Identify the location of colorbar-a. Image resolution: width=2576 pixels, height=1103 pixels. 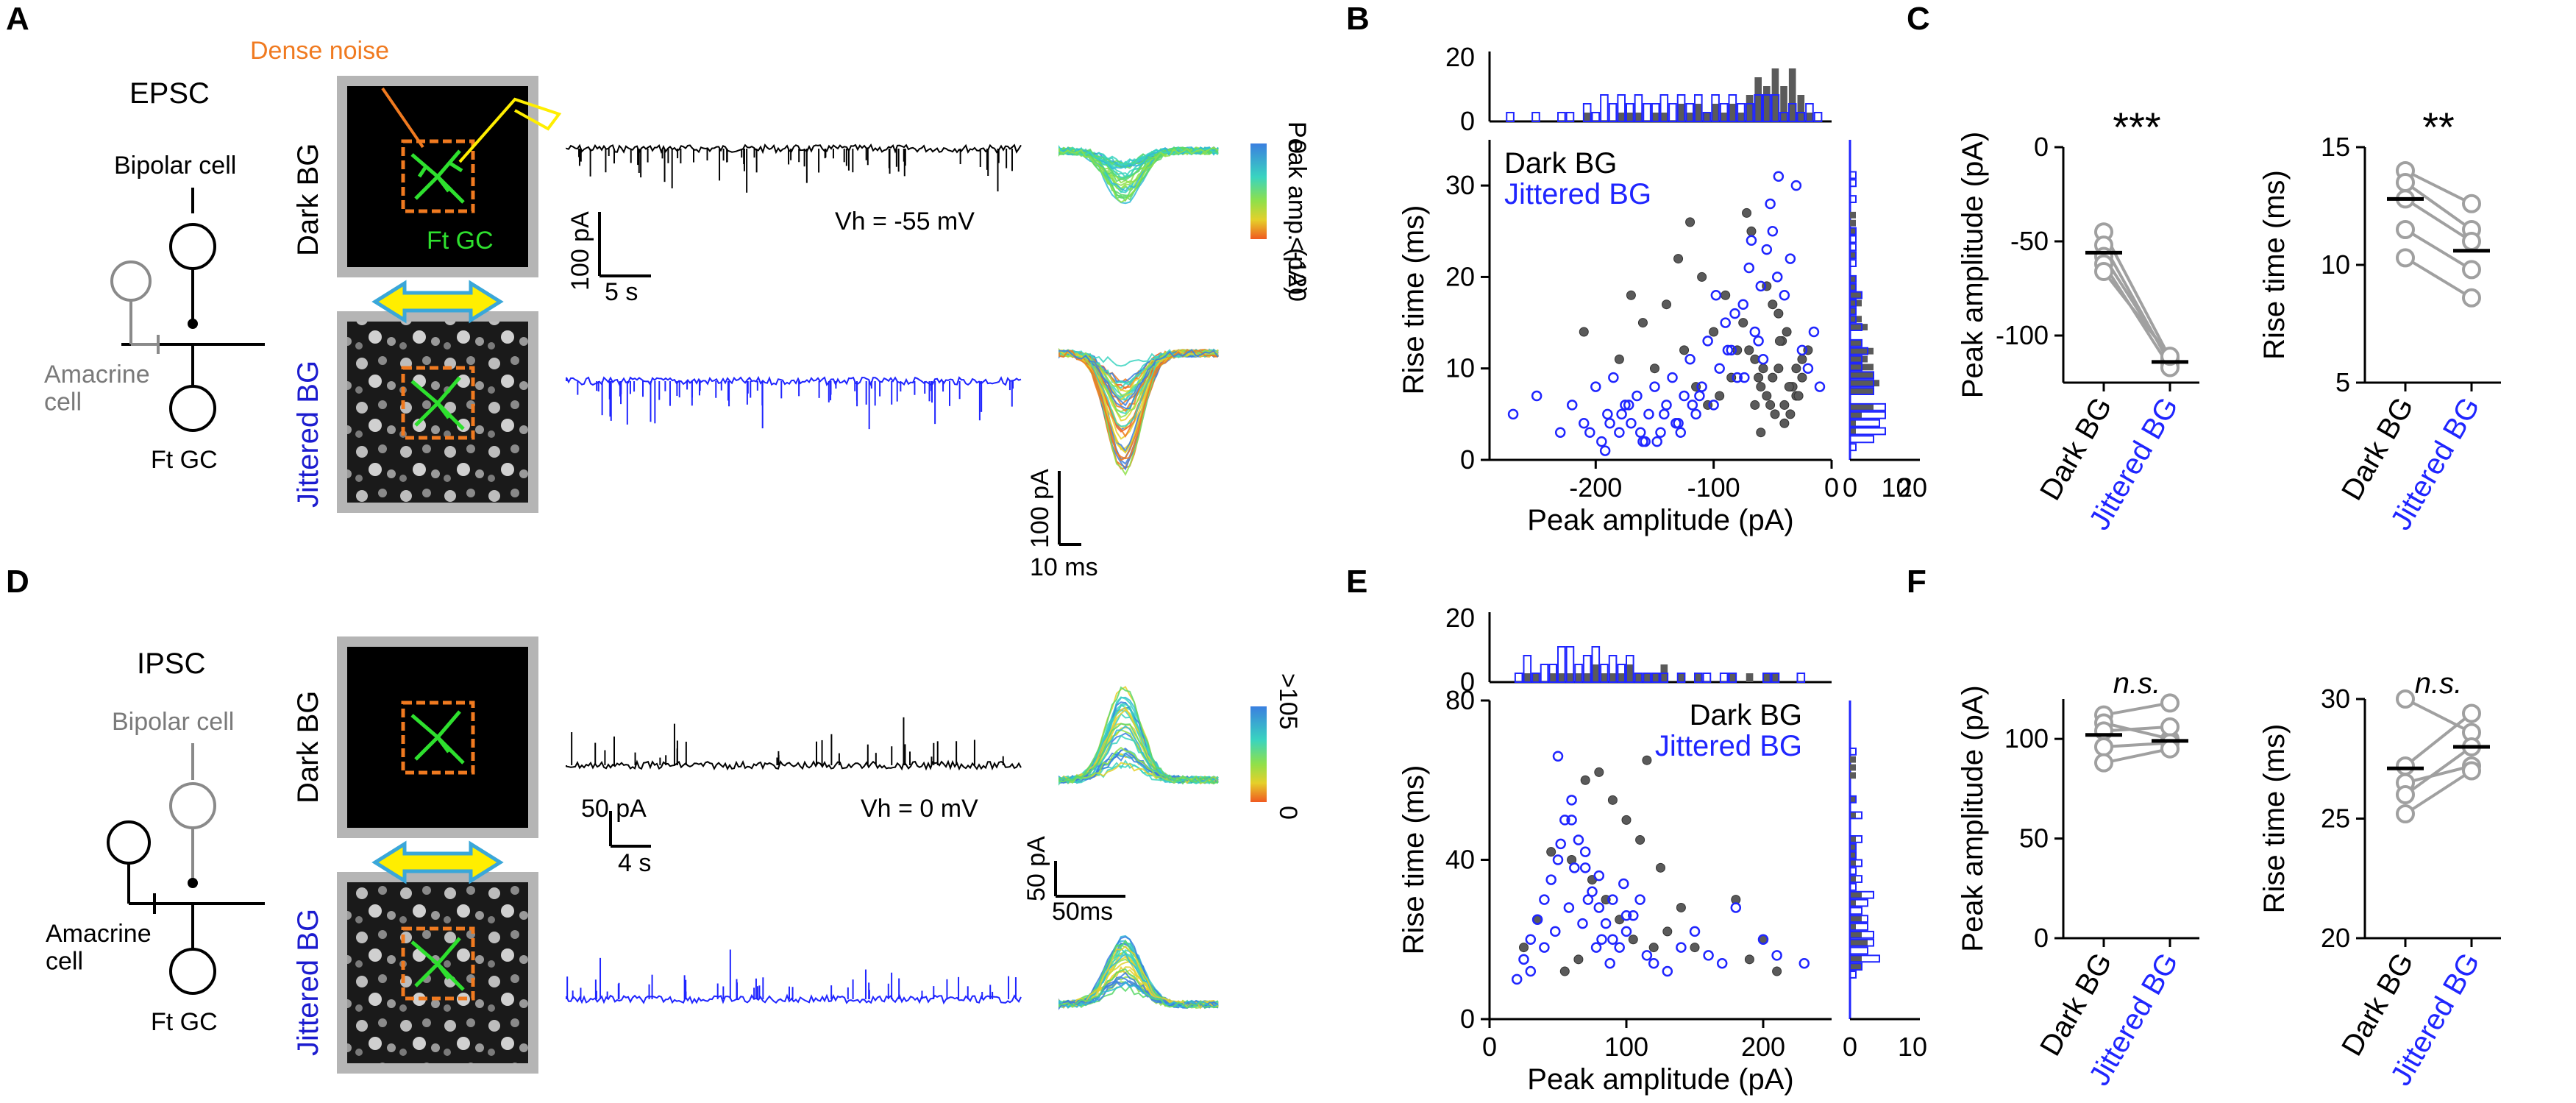
(1258, 191).